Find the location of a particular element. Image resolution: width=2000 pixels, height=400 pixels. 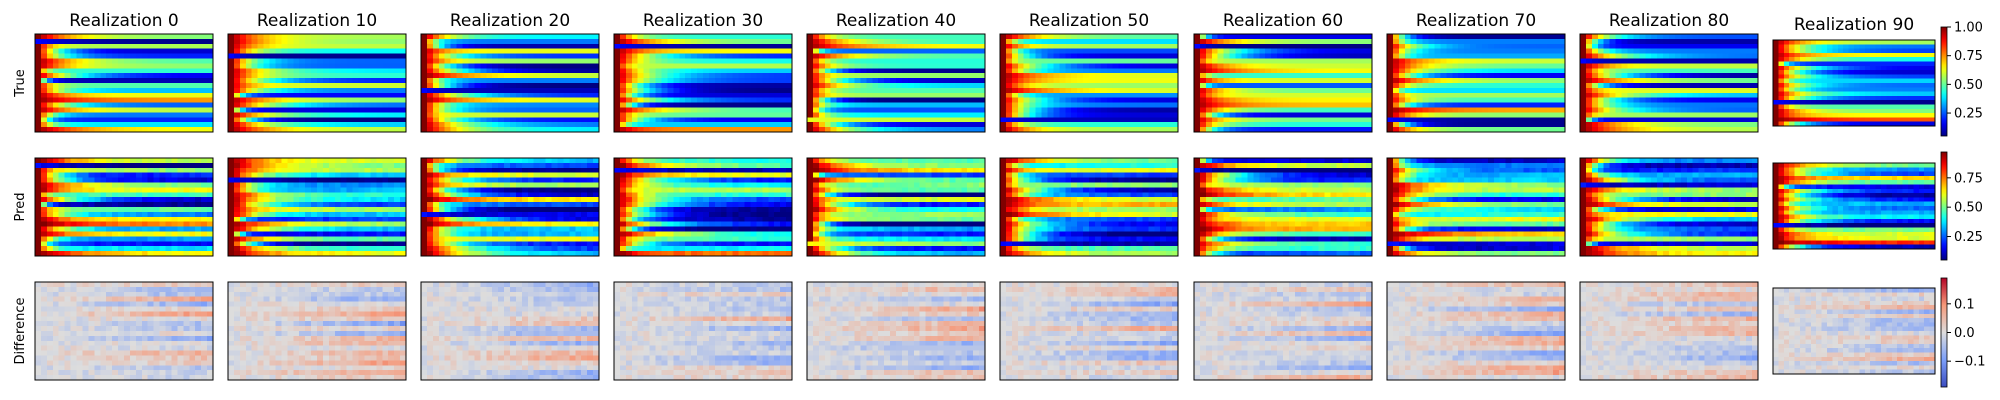

colorbar-tick-label: 0.0 is located at coordinates (1964, 333).